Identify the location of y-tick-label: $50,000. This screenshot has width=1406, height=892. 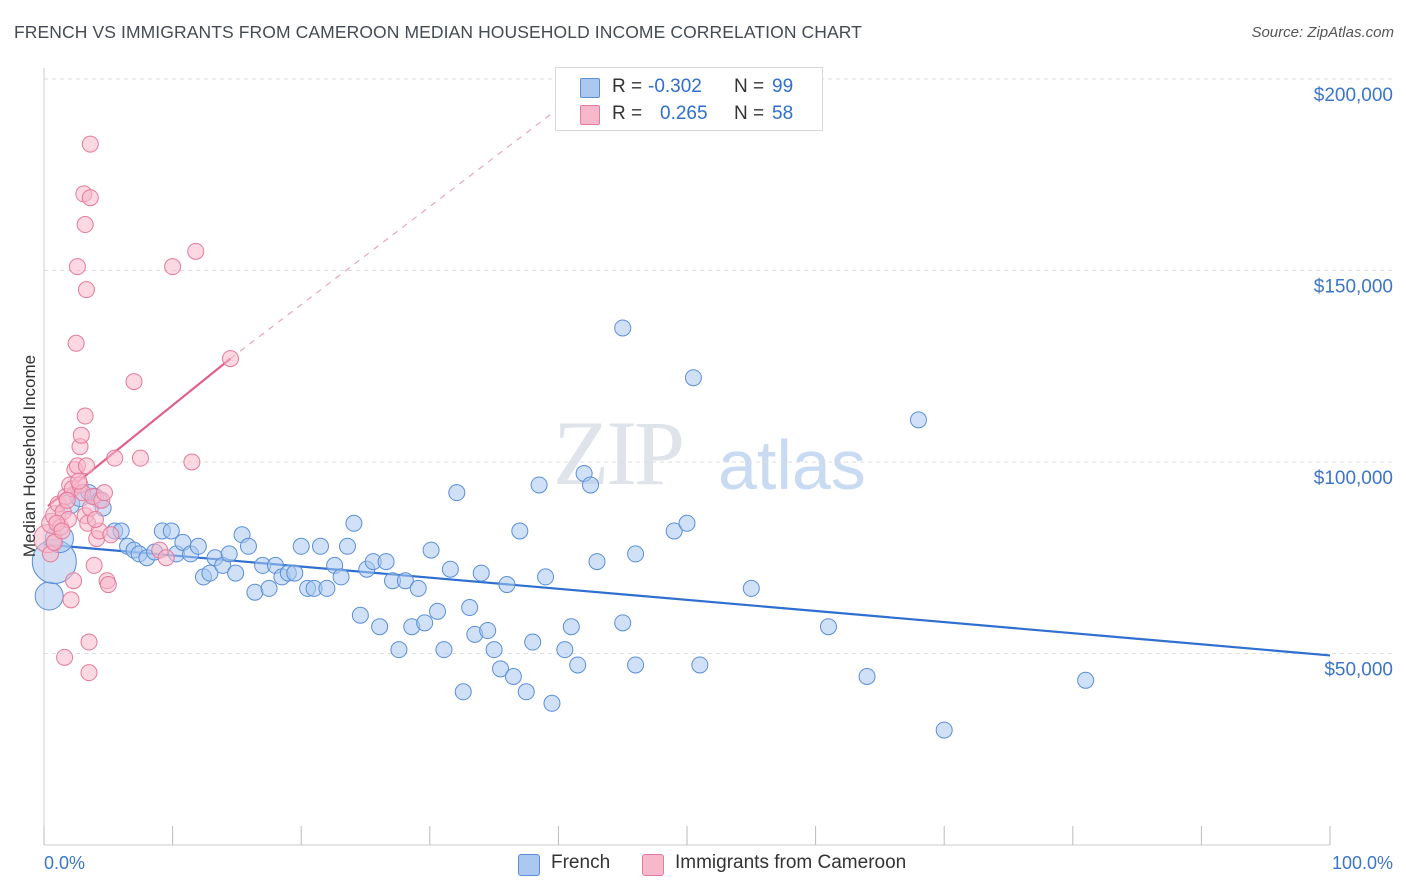
(1358, 670).